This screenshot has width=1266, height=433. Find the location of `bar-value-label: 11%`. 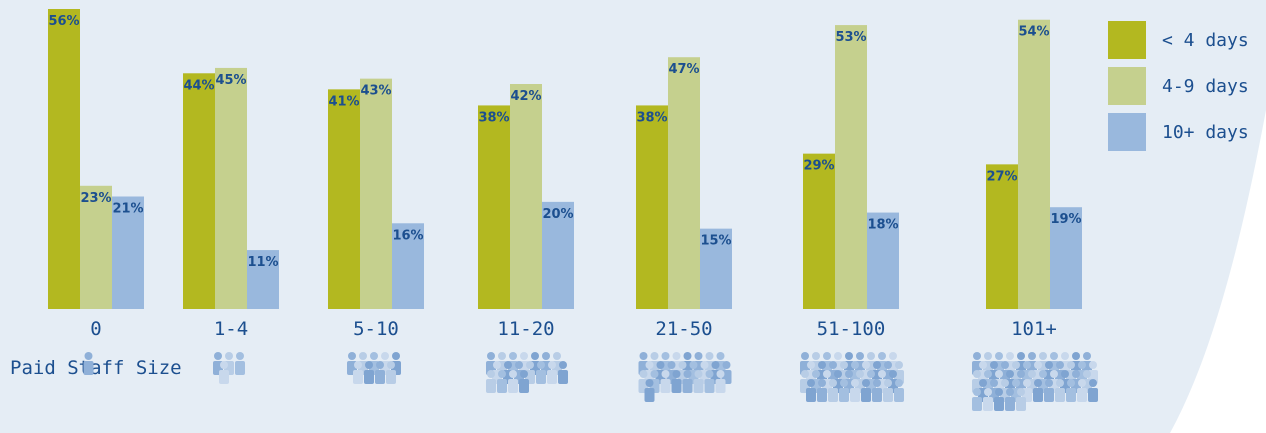

bar-value-label: 11% is located at coordinates (262, 262).